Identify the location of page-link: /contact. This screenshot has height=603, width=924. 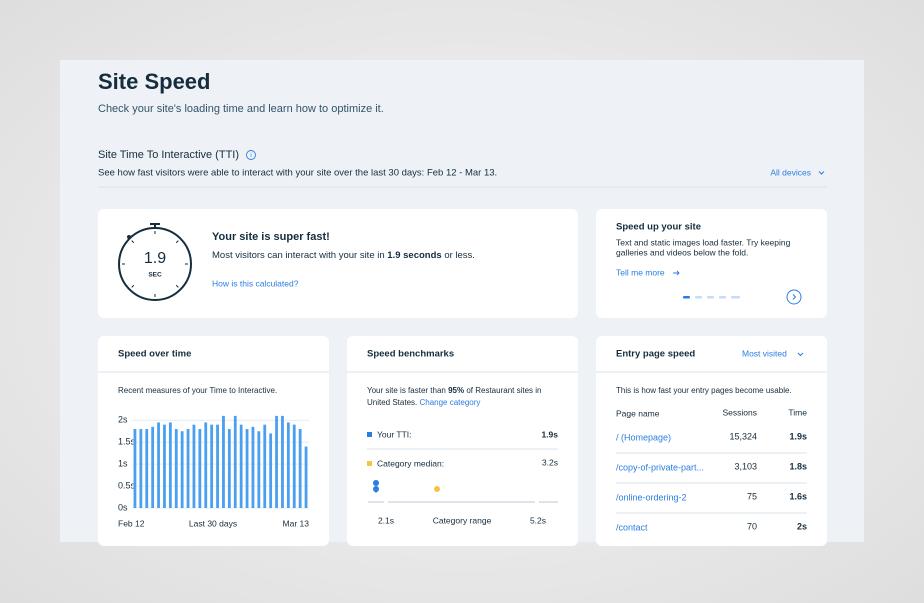
(632, 527).